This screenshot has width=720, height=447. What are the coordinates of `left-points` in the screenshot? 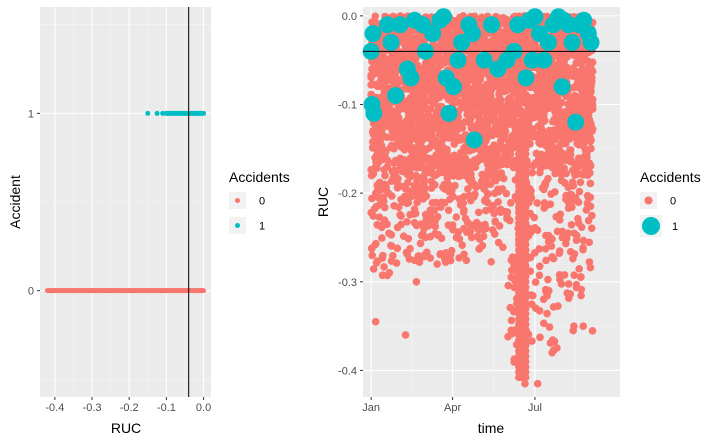 It's located at (125, 202).